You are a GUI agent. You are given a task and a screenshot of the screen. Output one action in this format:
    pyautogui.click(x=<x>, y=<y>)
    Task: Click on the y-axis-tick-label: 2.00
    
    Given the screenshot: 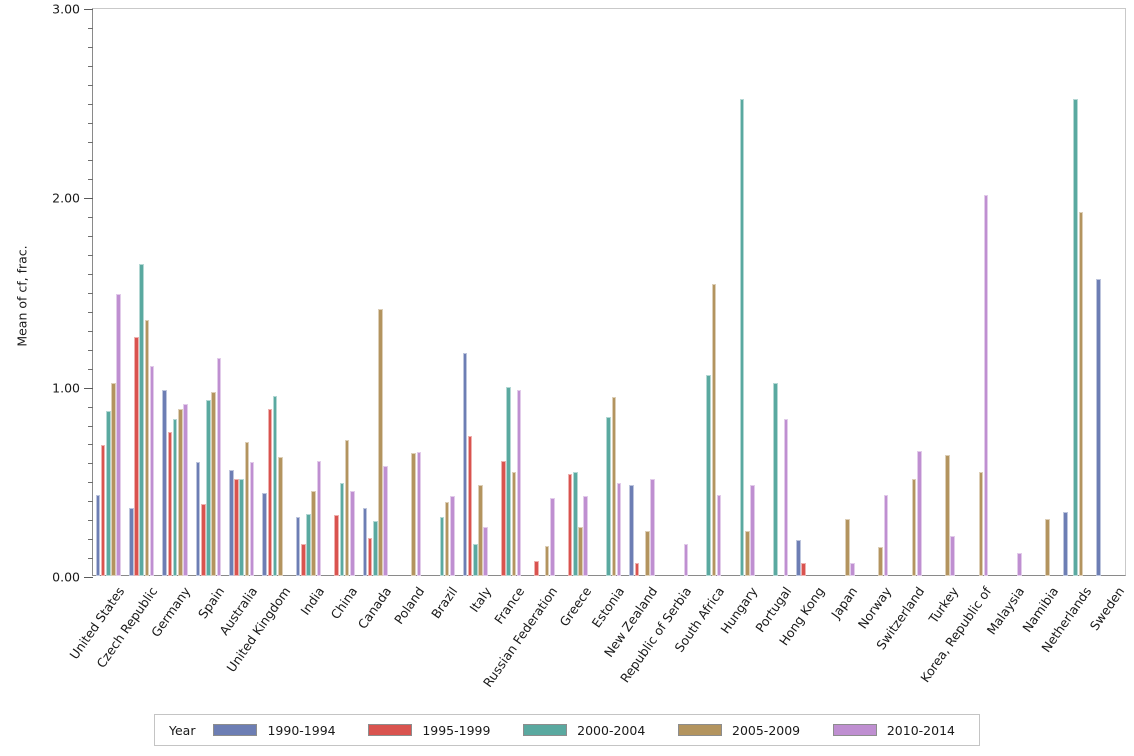 What is the action you would take?
    pyautogui.click(x=66, y=198)
    